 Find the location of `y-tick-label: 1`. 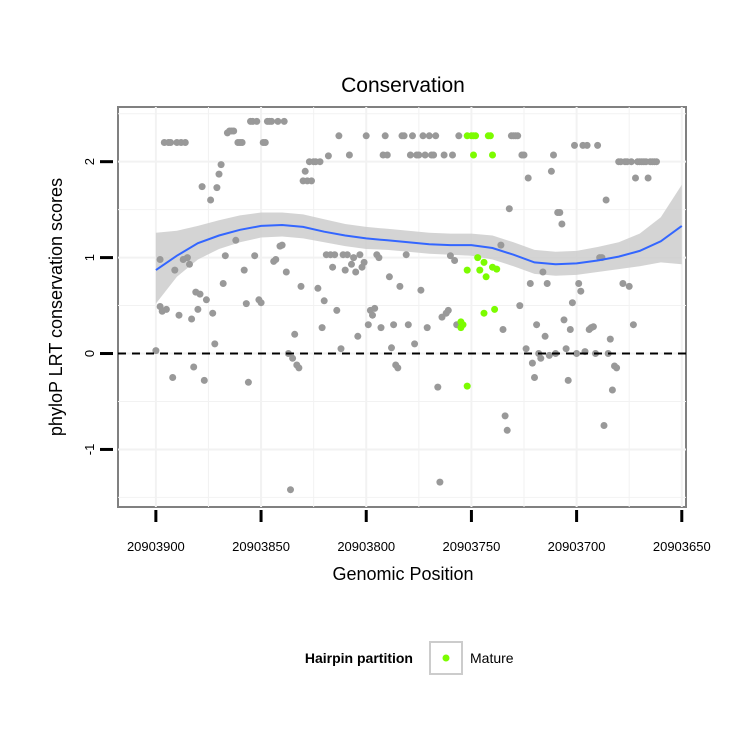

y-tick-label: 1 is located at coordinates (89, 257).